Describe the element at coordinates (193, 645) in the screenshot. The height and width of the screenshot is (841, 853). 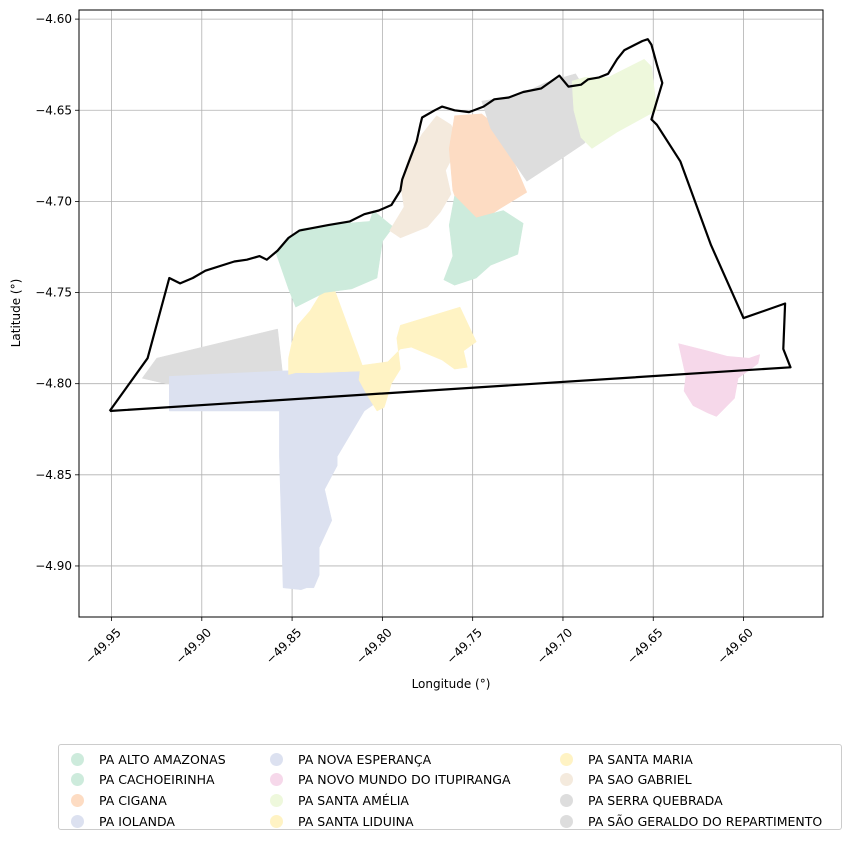
I see `x-tick-label: −49.90` at that location.